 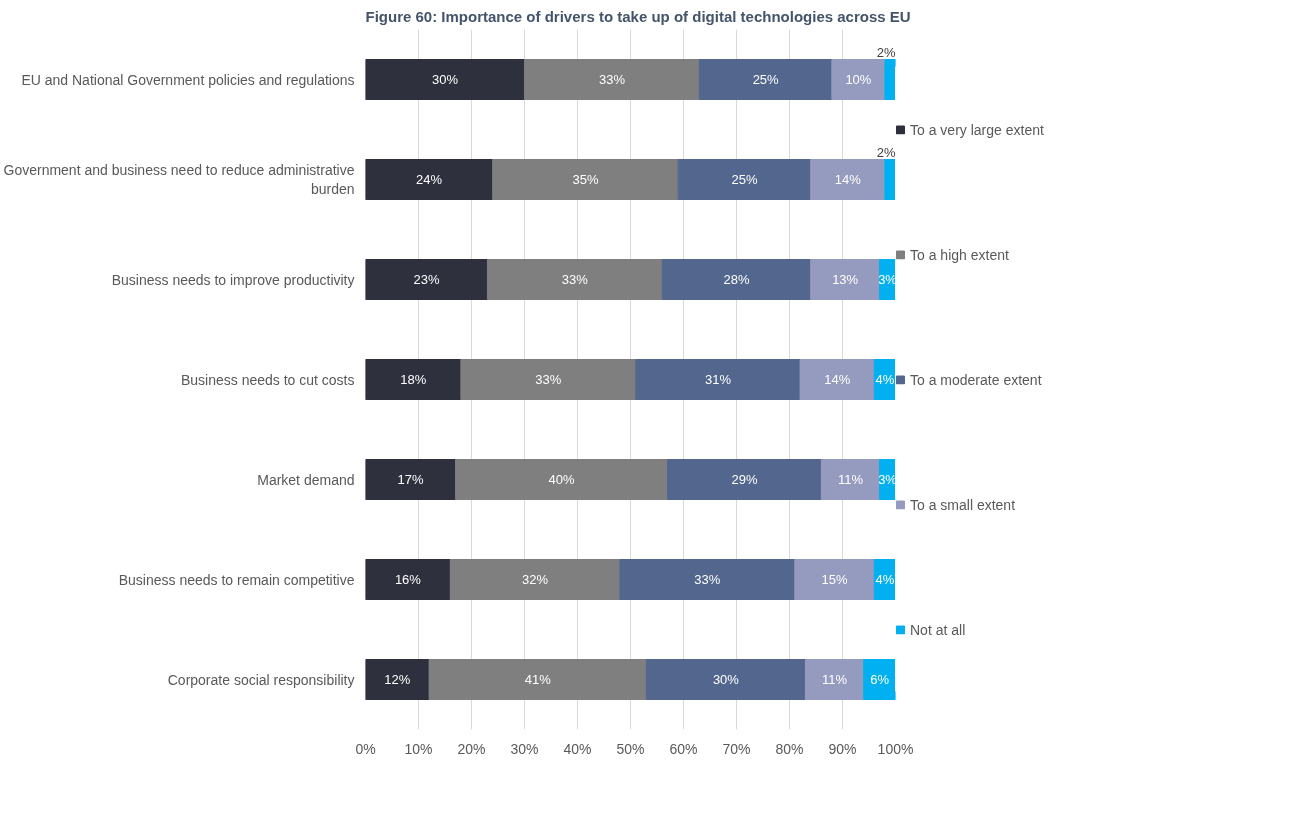 I want to click on x-tick-label: 20%, so click(x=471, y=748).